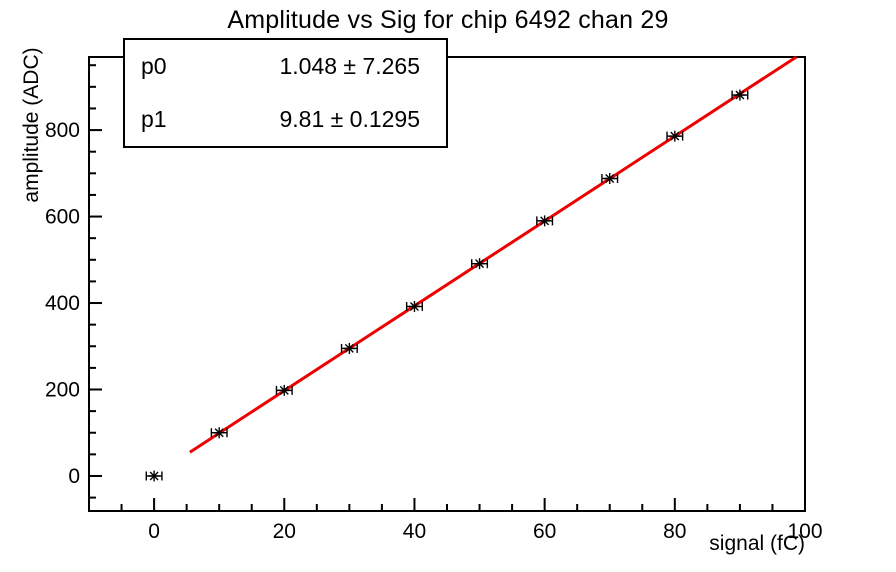 The height and width of the screenshot is (572, 896). I want to click on x-axis-title: signal (fC), so click(757, 543).